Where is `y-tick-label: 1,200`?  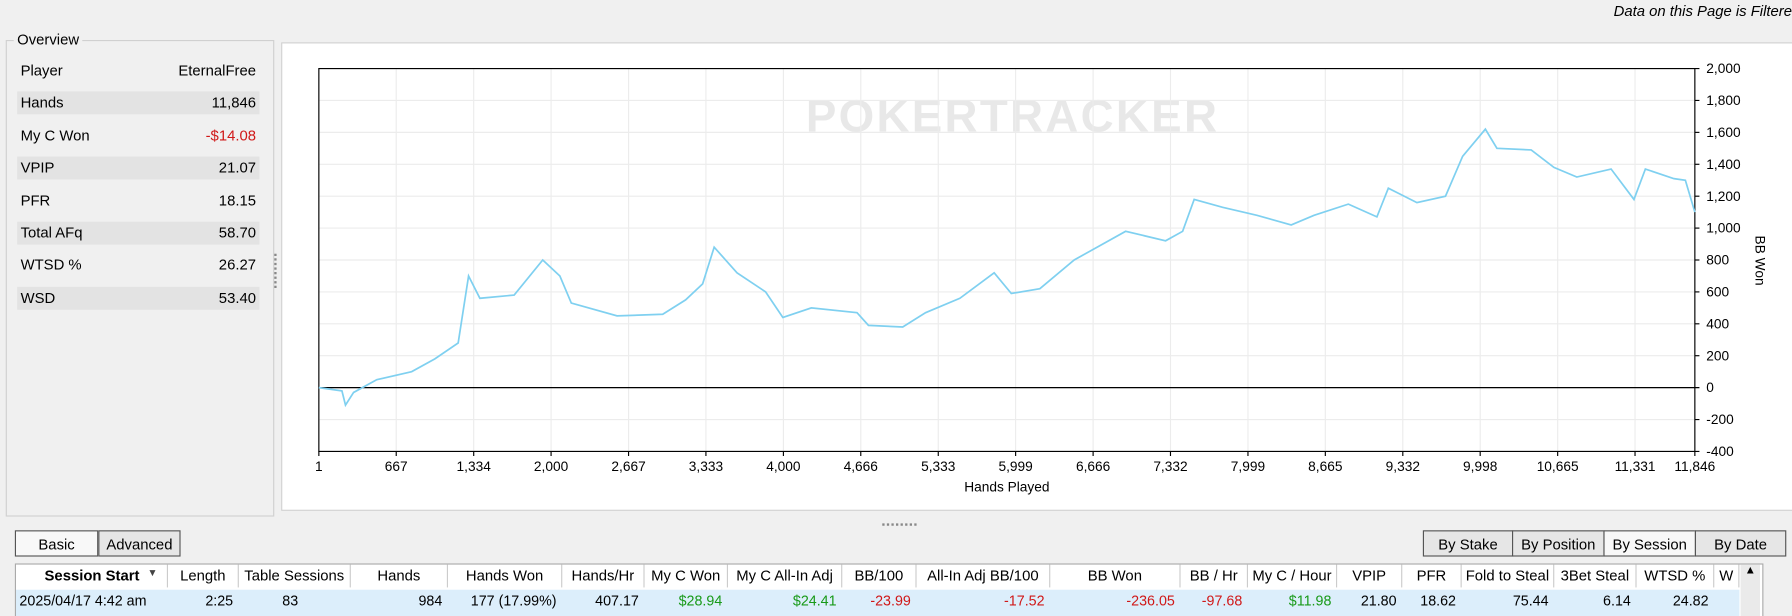 y-tick-label: 1,200 is located at coordinates (1723, 196).